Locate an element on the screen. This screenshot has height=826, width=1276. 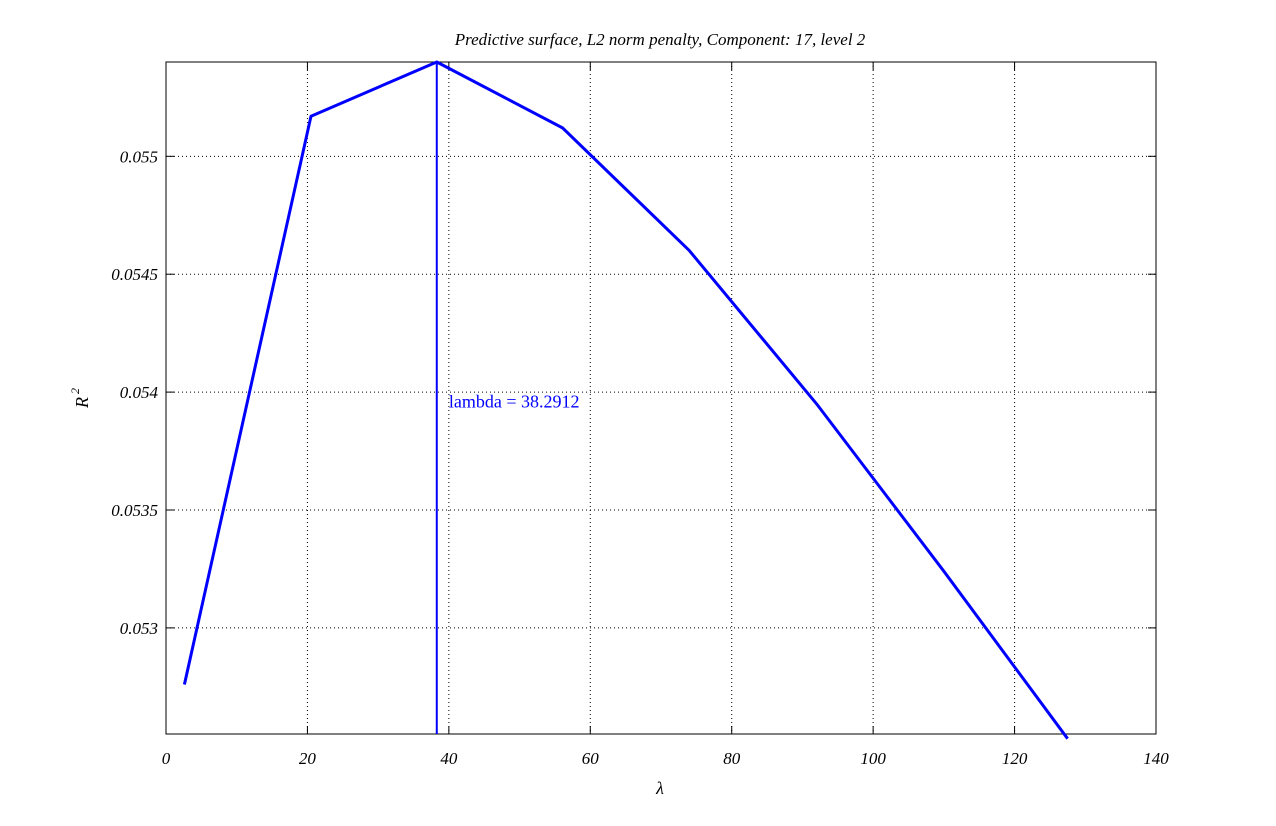
y-tick-label: 0.055 is located at coordinates (139, 156).